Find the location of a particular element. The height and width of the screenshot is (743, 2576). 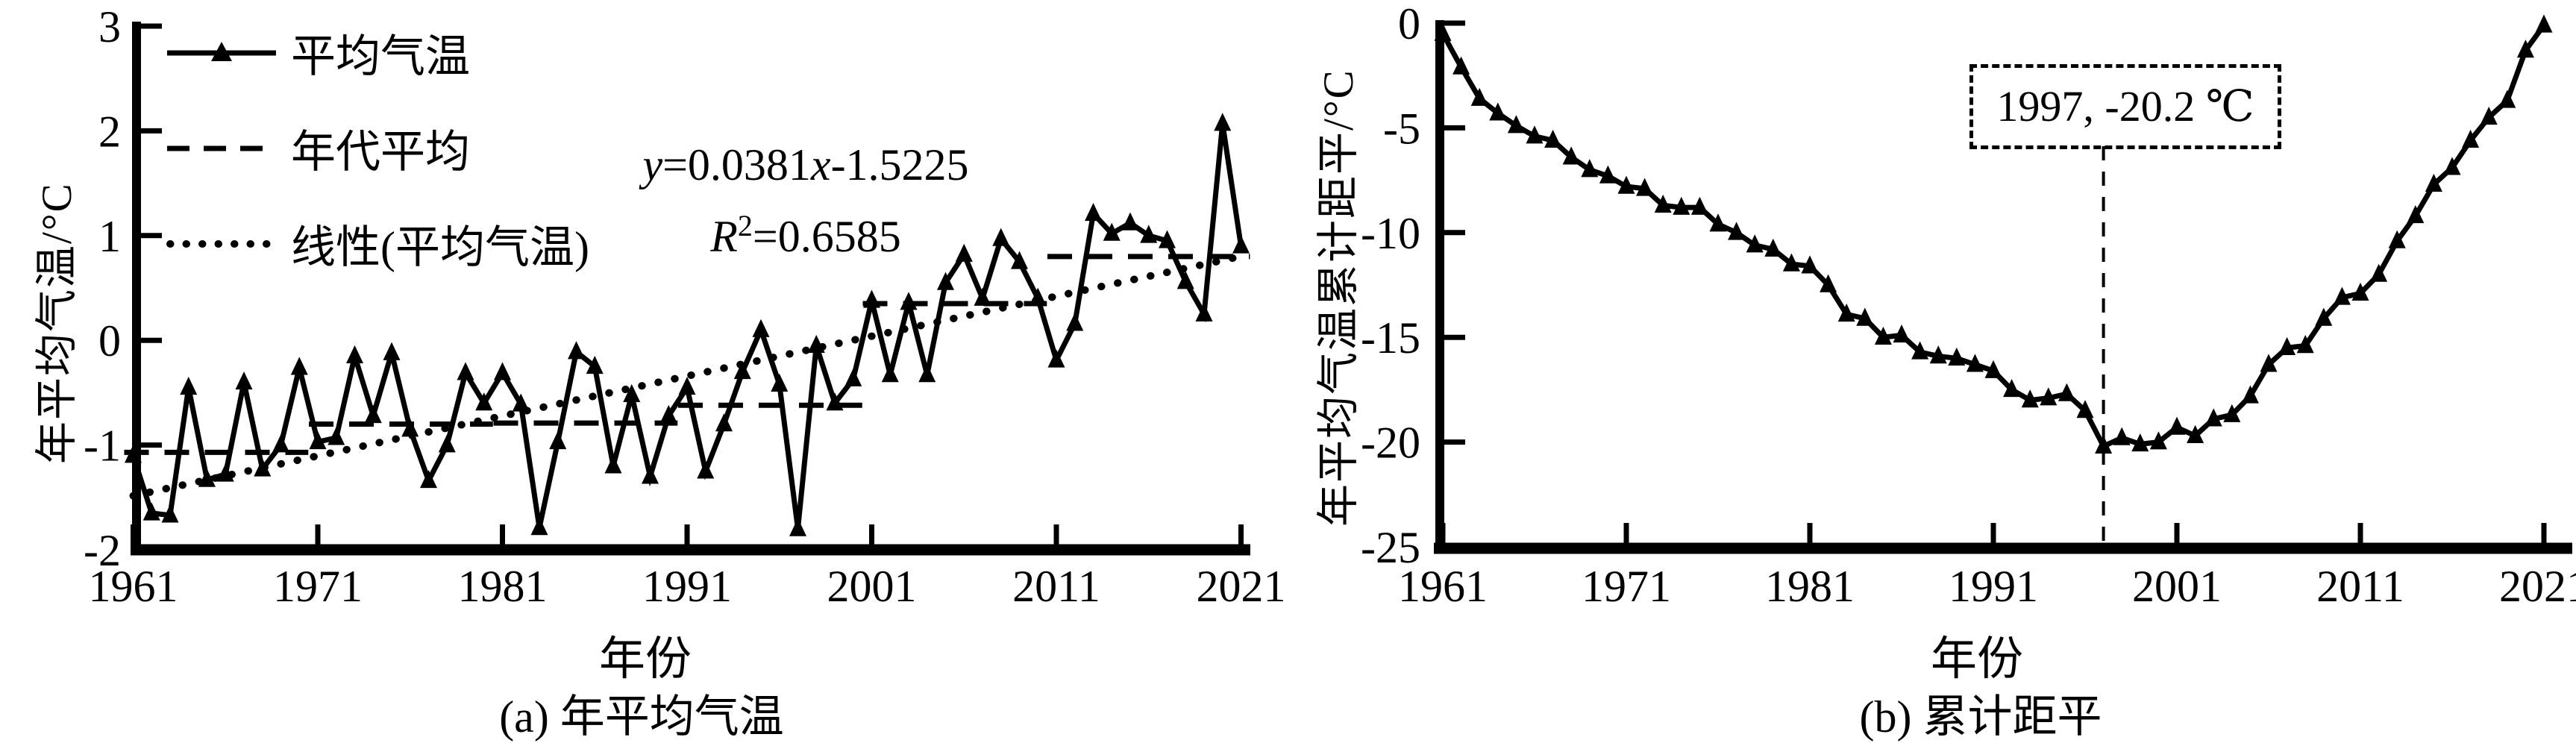

min-point-annotation: 1997, -20.2 ℃ is located at coordinates (2125, 106).